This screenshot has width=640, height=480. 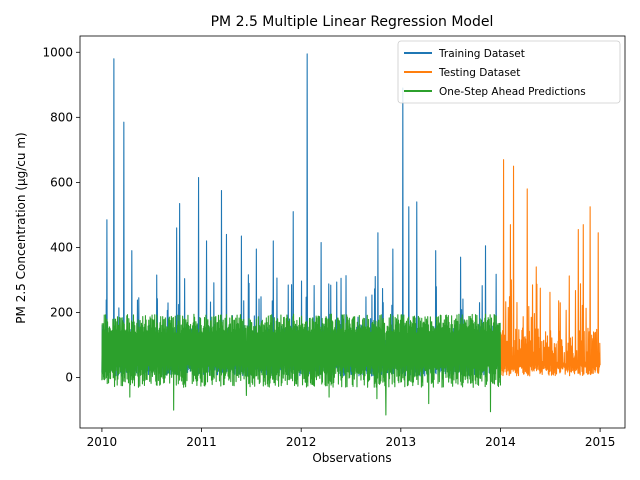 What do you see at coordinates (401, 442) in the screenshot?
I see `x-tick-label: 2013` at bounding box center [401, 442].